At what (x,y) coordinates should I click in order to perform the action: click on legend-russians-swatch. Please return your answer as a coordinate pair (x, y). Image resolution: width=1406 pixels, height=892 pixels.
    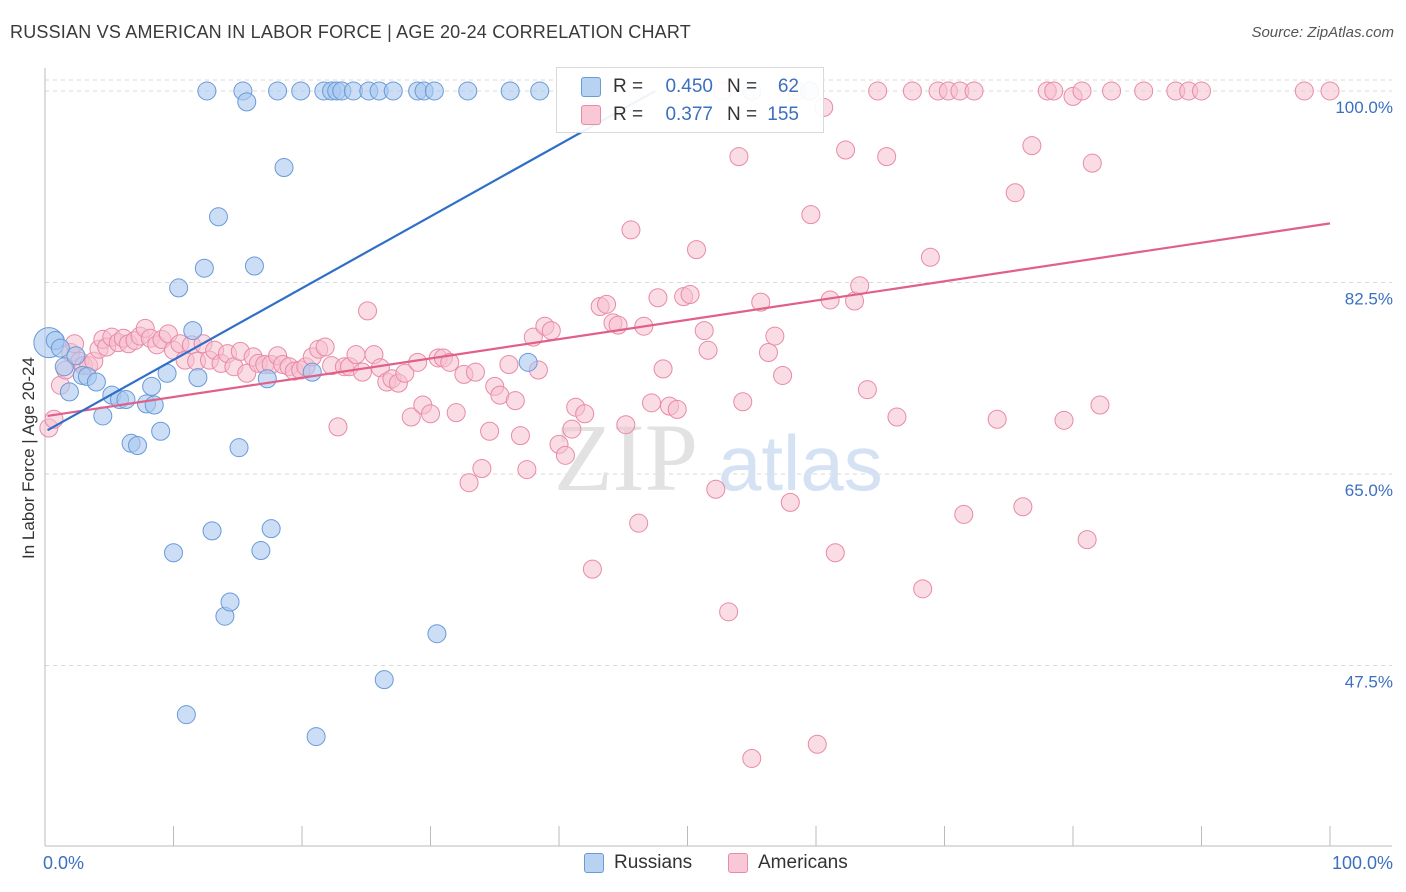
    Looking at the image, I should click on (594, 863).